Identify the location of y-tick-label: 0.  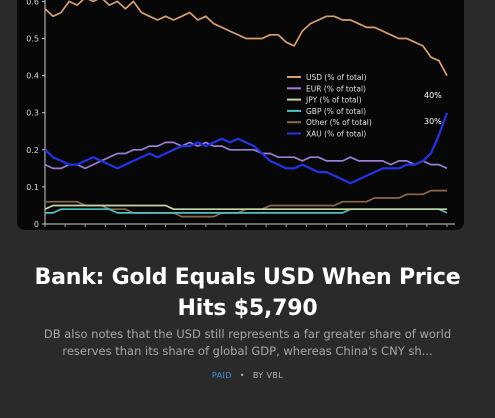
(36, 224).